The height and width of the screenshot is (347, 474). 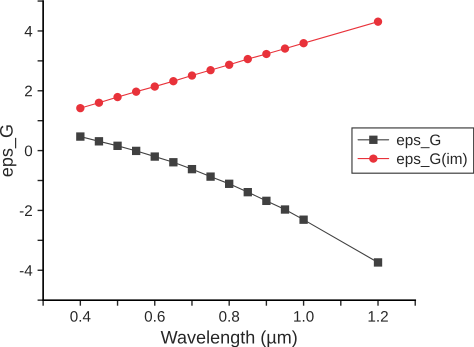 I want to click on text: 0.4, so click(x=80, y=316).